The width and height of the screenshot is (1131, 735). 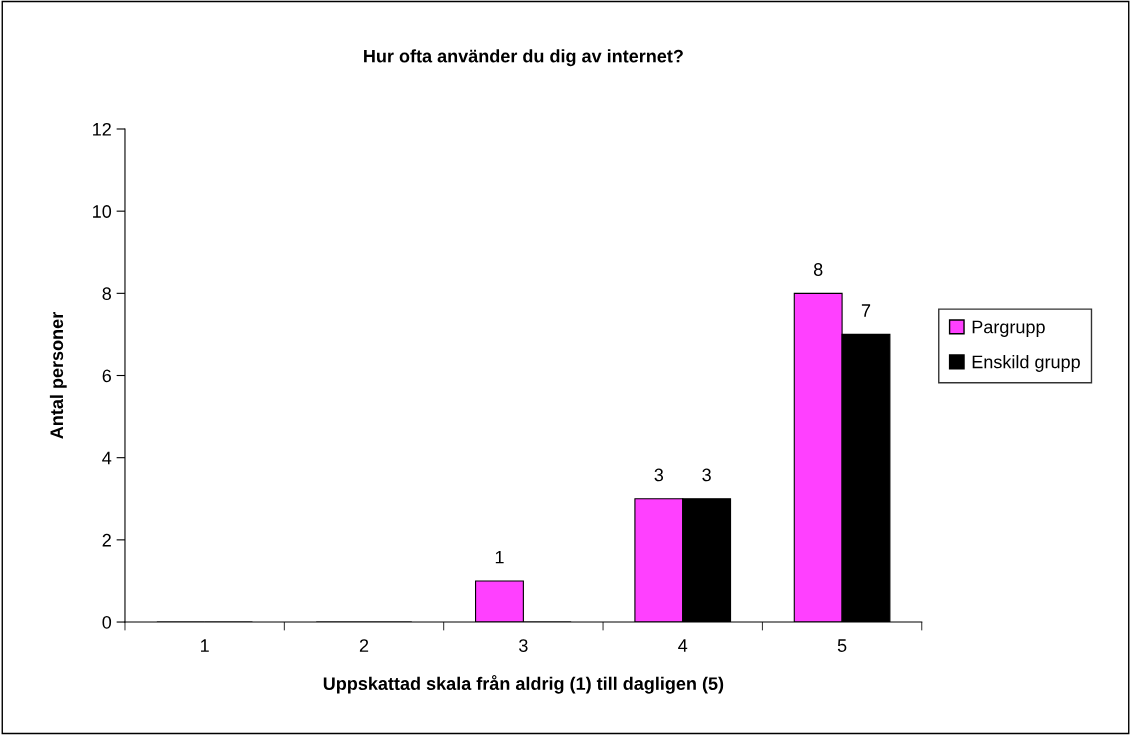 I want to click on x-tick-label: 3, so click(x=523, y=645).